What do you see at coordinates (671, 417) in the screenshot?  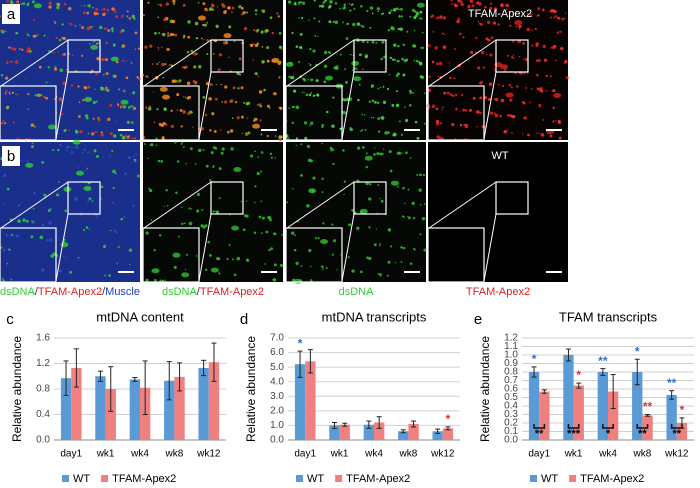 I see `bar` at bounding box center [671, 417].